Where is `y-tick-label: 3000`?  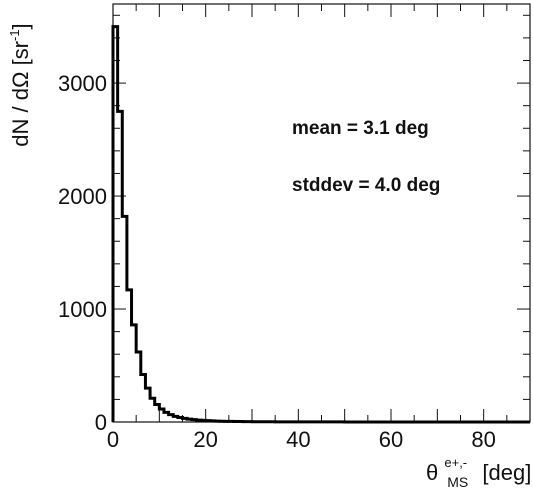 y-tick-label: 3000 is located at coordinates (82, 83).